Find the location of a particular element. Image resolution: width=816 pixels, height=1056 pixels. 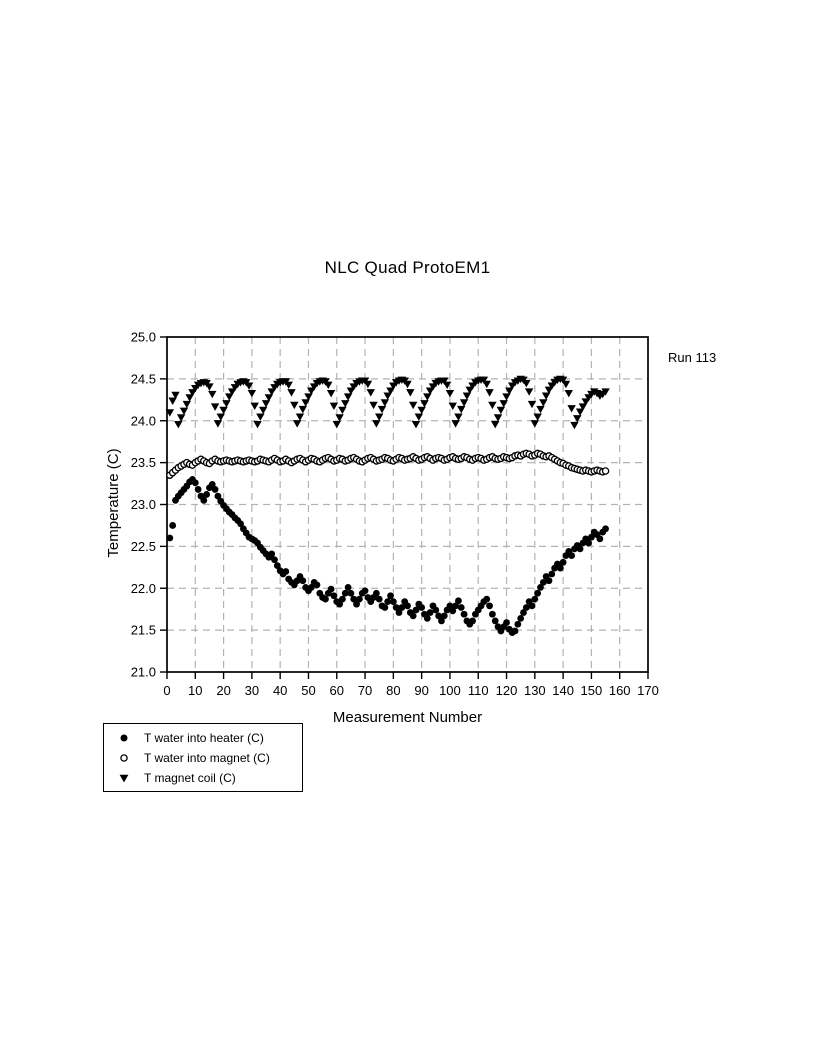

open-circle-marker-icon is located at coordinates (124, 758).